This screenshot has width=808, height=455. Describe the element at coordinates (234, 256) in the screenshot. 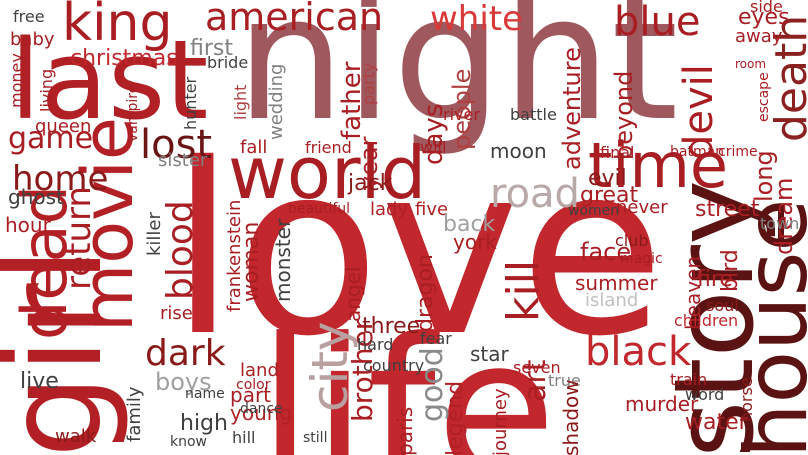

I see `word: frankenstein` at that location.